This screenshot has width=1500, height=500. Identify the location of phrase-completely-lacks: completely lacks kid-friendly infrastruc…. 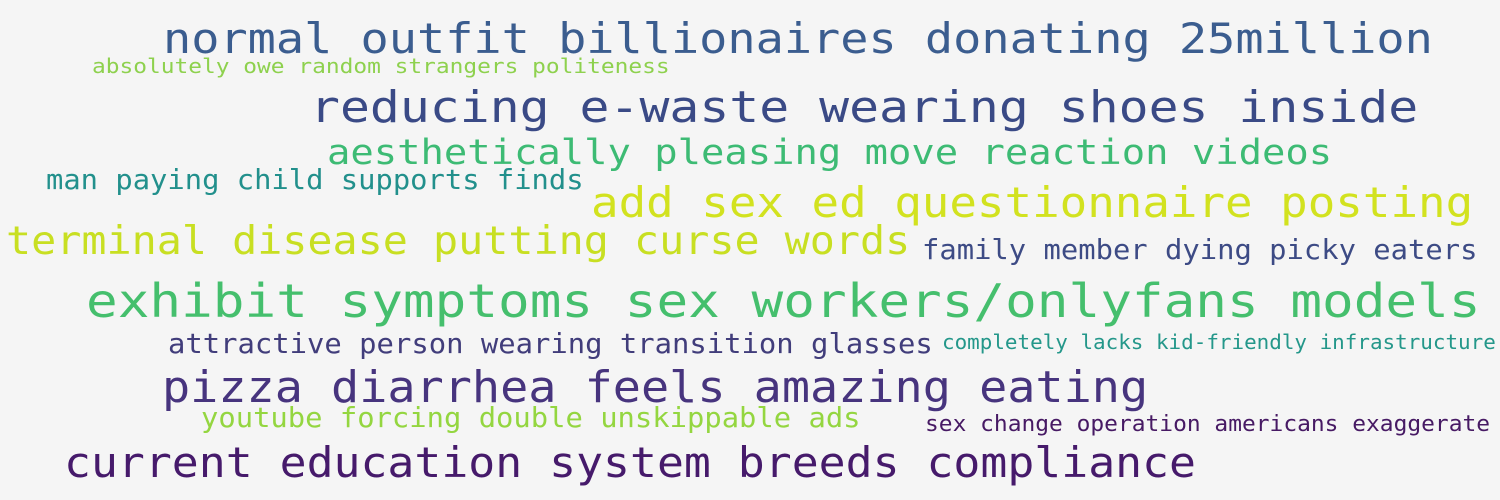
(1219, 342).